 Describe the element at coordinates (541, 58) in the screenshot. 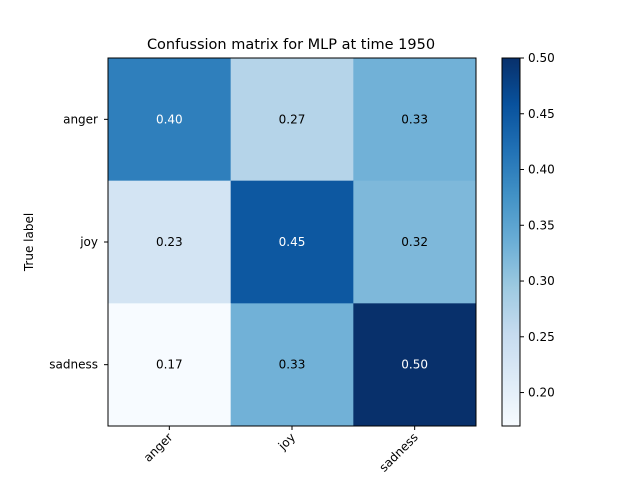

I see `colorbar-tick-label: 0.50` at that location.